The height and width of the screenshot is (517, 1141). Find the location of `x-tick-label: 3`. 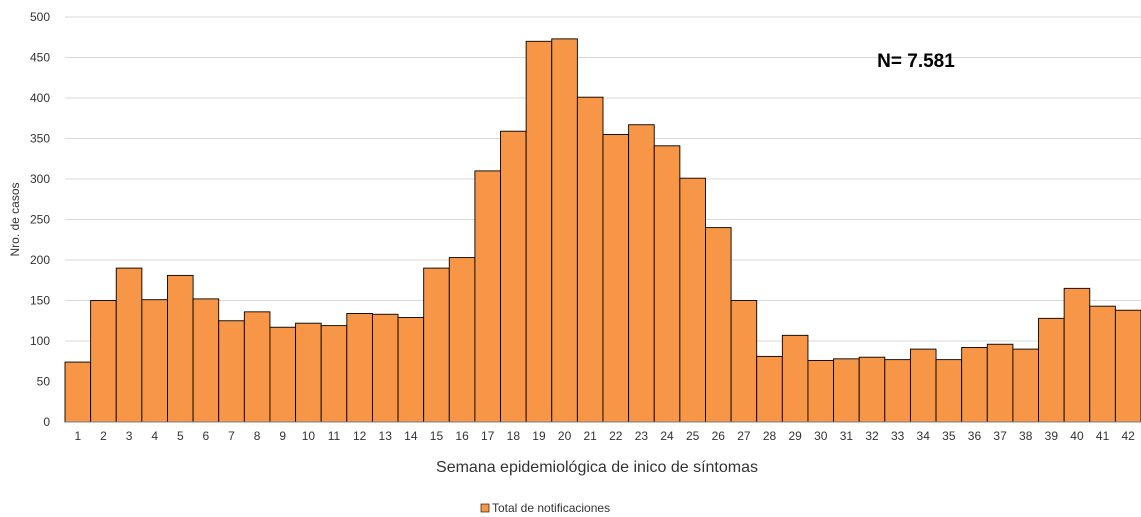

x-tick-label: 3 is located at coordinates (129, 436).